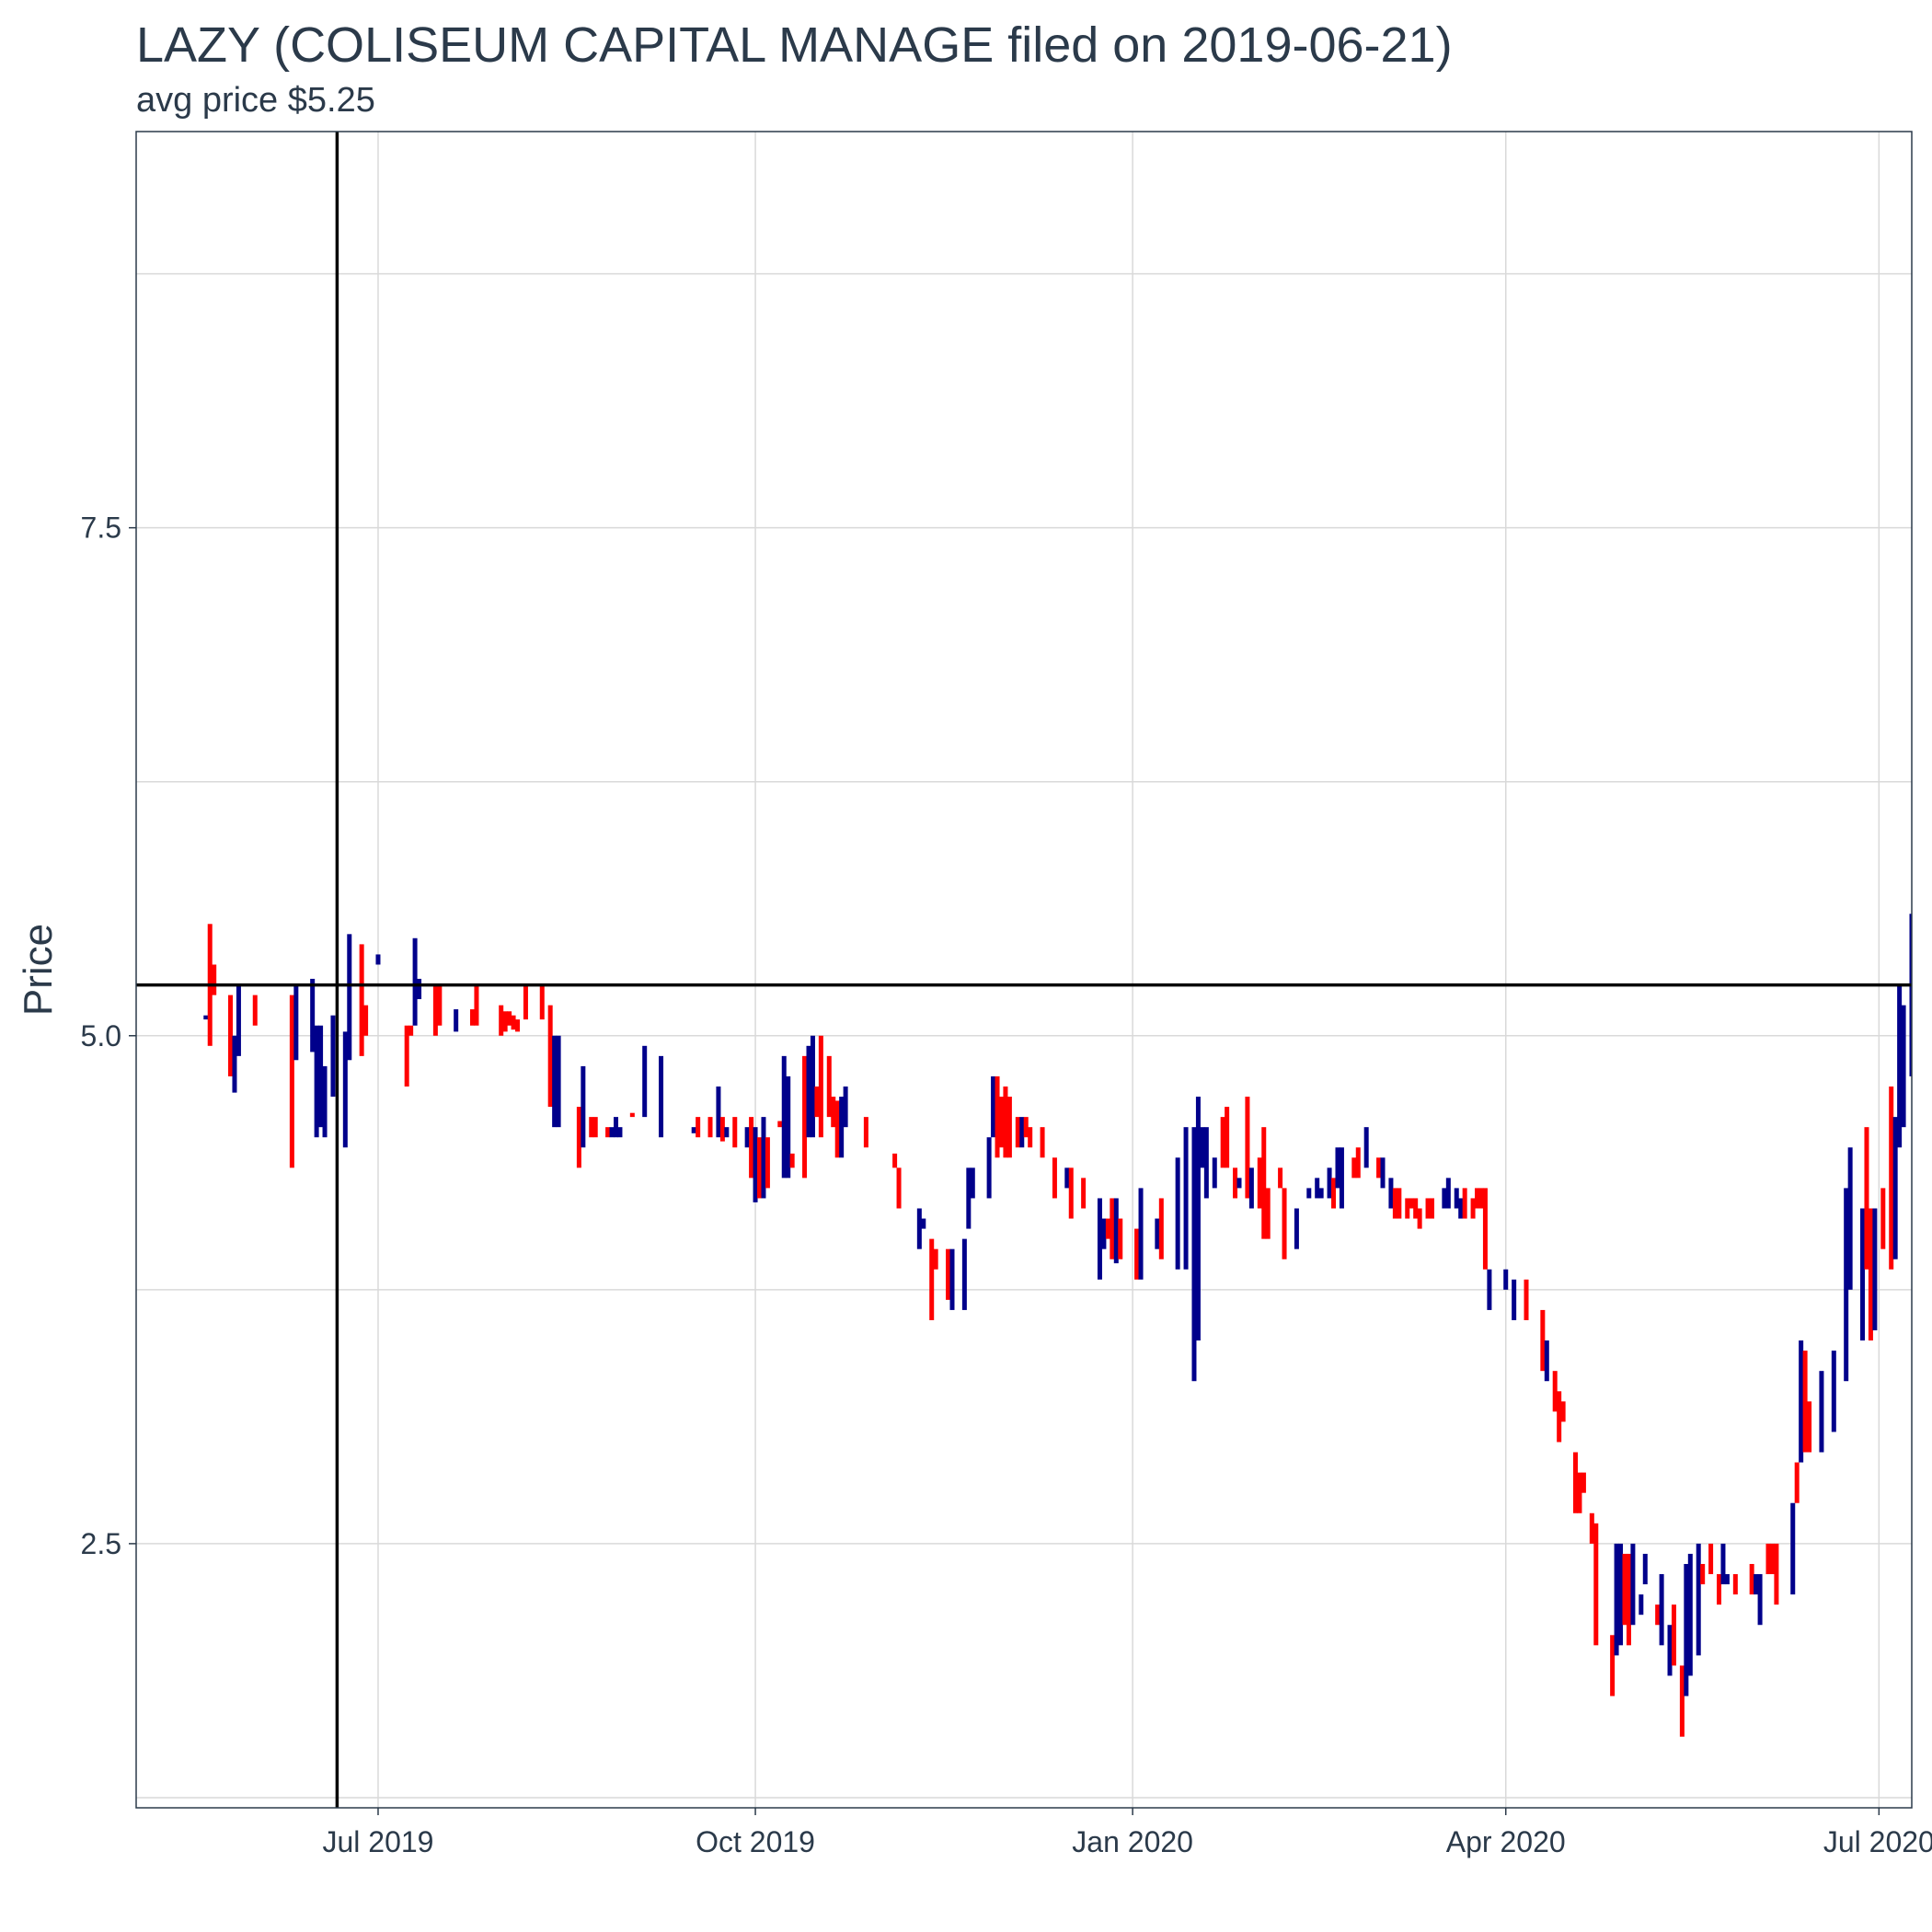 This screenshot has width=1932, height=1932. I want to click on x-tick-label: Jan 2020, so click(1132, 1841).